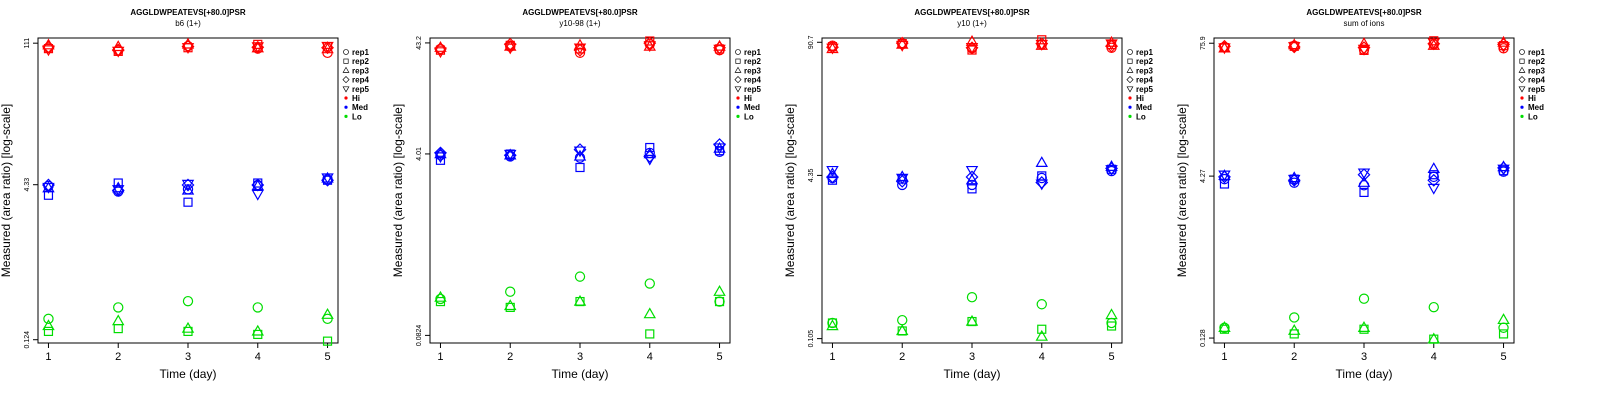  Describe the element at coordinates (27, 43) in the screenshot. I see `y-tick-label: 111` at that location.